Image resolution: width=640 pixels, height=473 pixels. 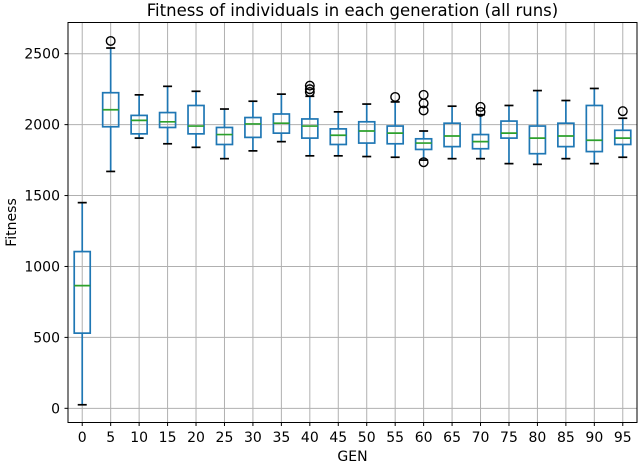 What do you see at coordinates (538, 438) in the screenshot?
I see `x-tick-label: 80` at bounding box center [538, 438].